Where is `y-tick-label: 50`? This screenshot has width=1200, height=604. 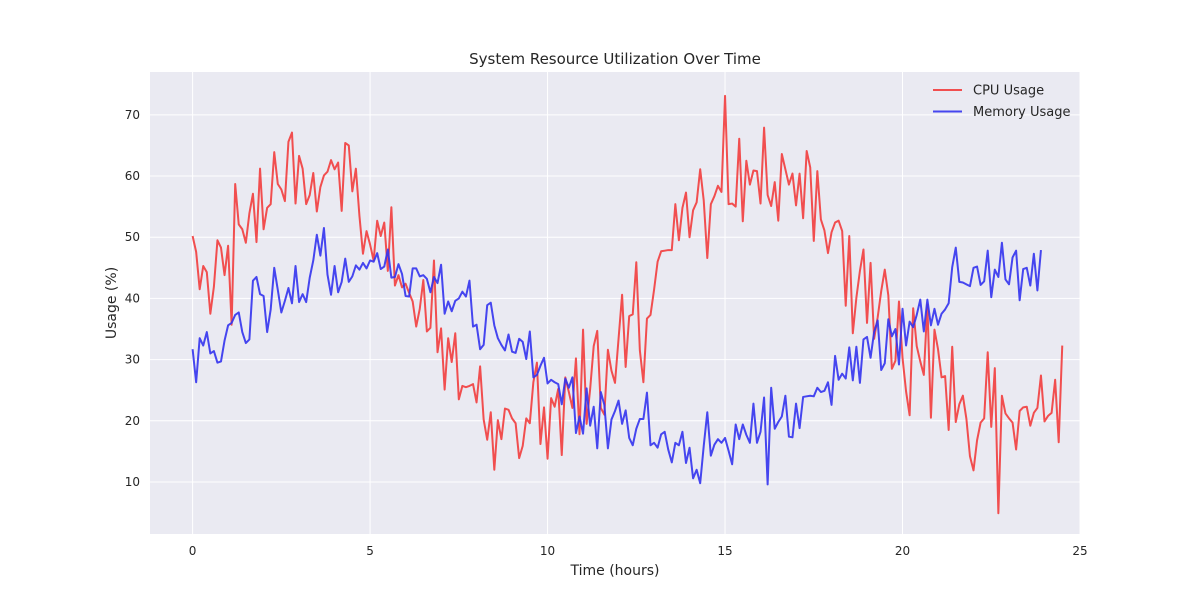 y-tick-label: 50 is located at coordinates (132, 237).